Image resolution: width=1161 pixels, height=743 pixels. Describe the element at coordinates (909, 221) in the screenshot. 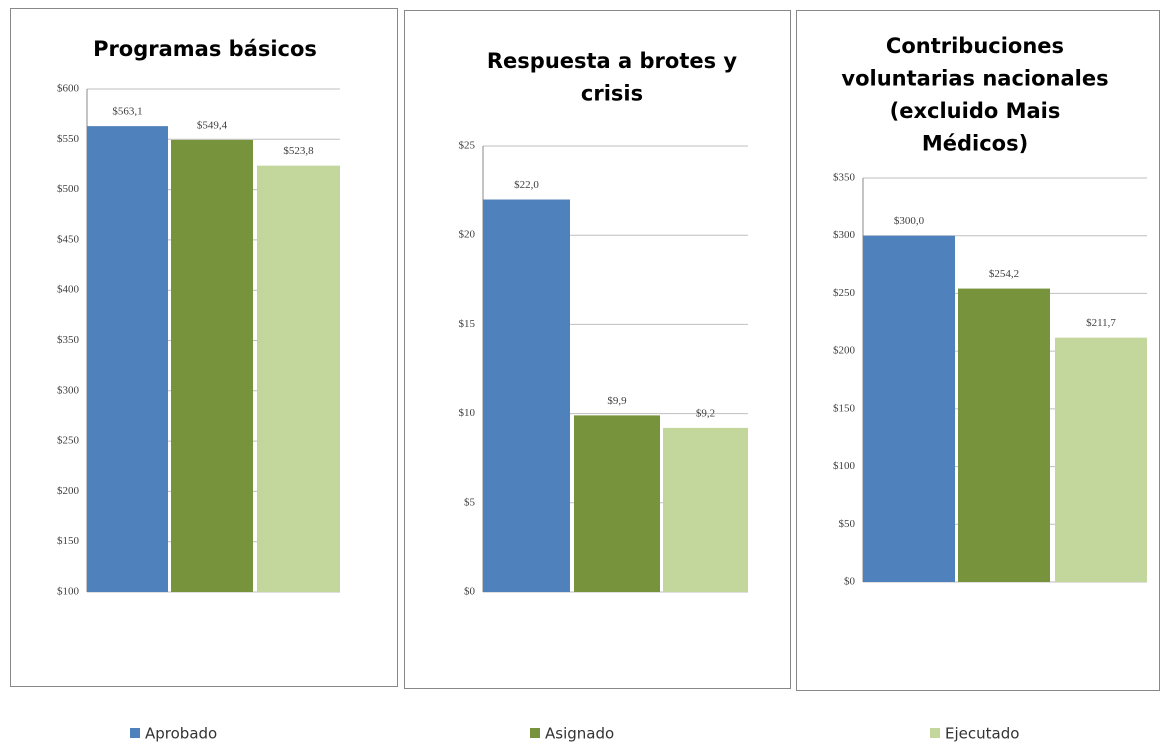

I see `data-label: $300,0` at that location.